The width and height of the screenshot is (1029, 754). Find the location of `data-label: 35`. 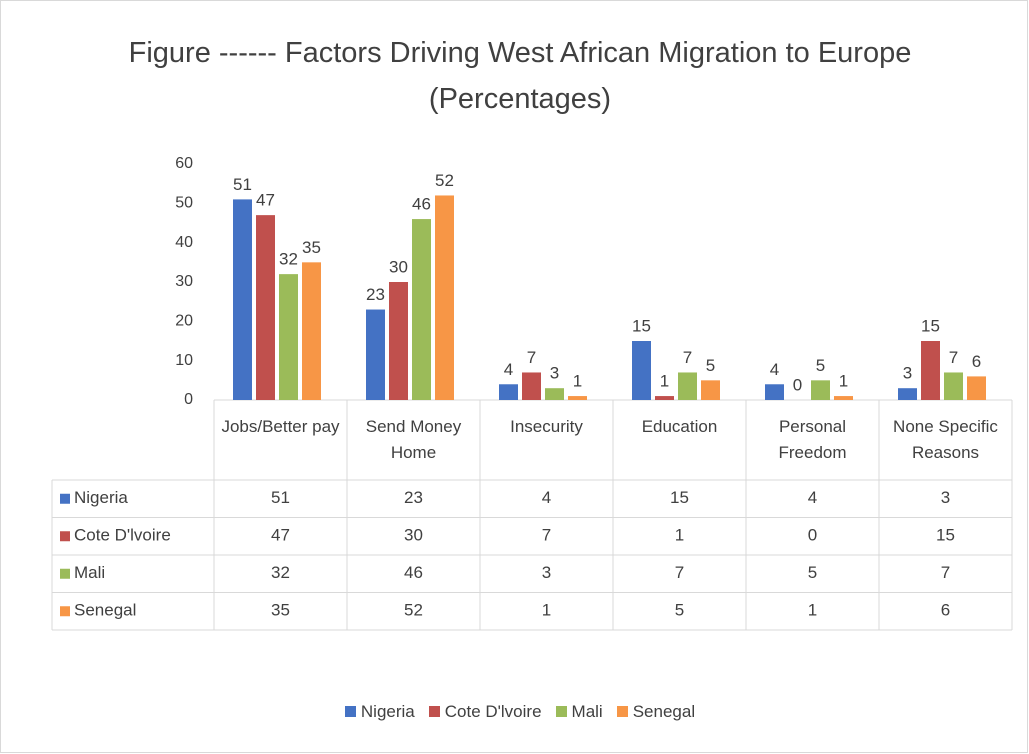

data-label: 35 is located at coordinates (311, 247).